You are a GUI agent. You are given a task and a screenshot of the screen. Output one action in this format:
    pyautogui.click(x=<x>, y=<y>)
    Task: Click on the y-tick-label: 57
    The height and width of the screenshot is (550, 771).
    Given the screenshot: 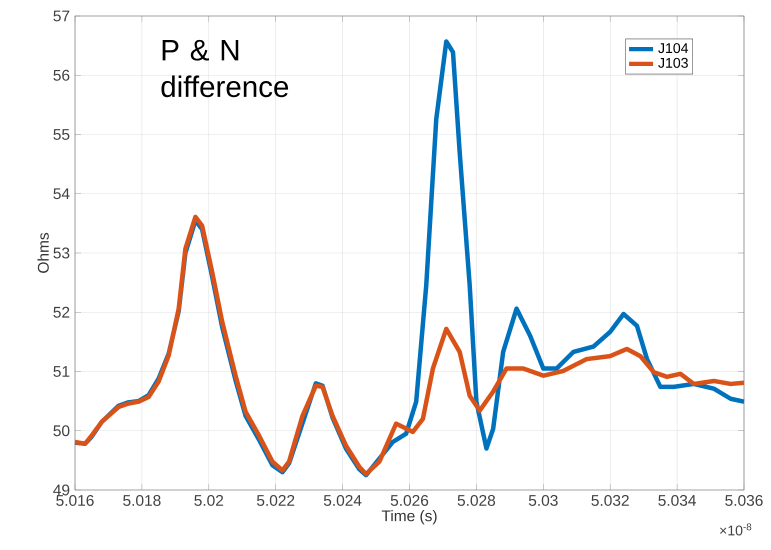 What is the action you would take?
    pyautogui.click(x=61, y=16)
    